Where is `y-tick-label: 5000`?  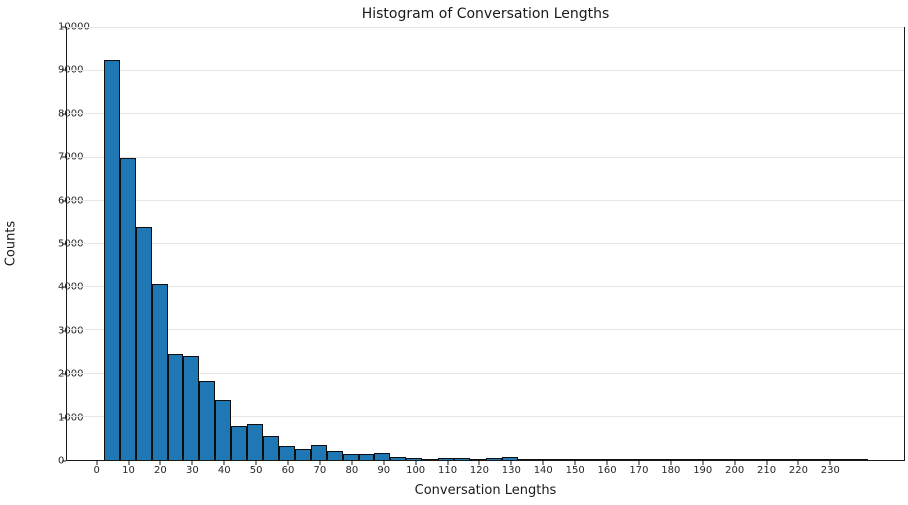 y-tick-label: 5000 is located at coordinates (71, 244).